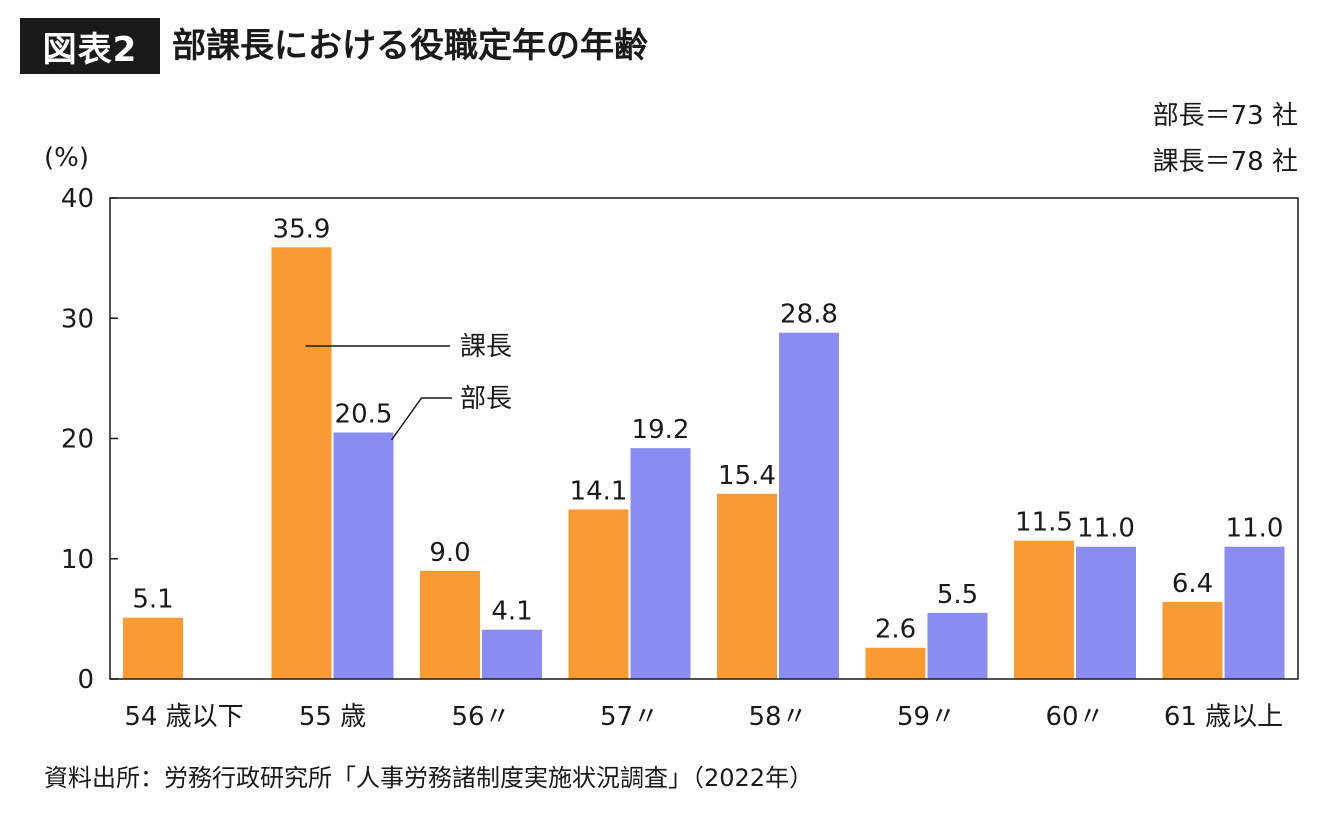 The height and width of the screenshot is (840, 1340). I want to click on x-tick-label-4: 58〃, so click(777, 717).